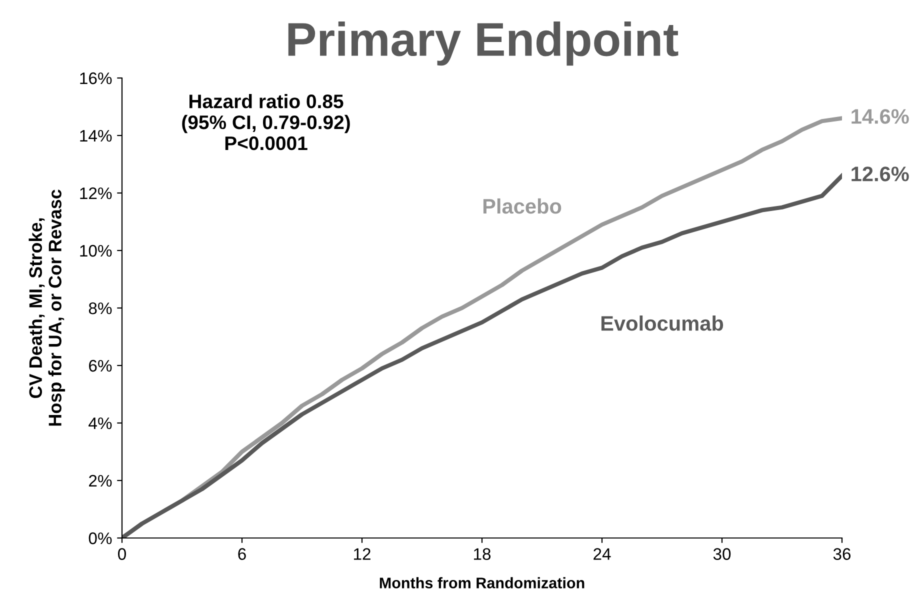 The width and height of the screenshot is (918, 604). What do you see at coordinates (100, 308) in the screenshot?
I see `y-tick-label: 8%` at bounding box center [100, 308].